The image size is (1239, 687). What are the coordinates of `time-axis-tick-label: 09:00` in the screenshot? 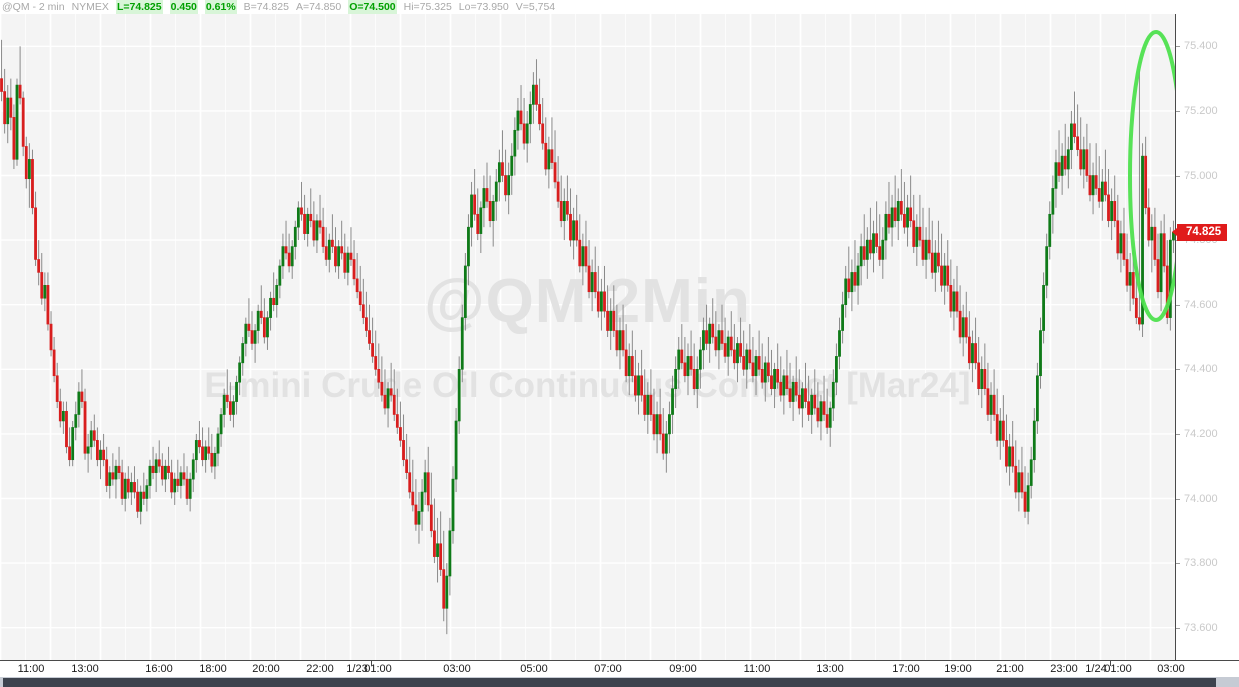 It's located at (683, 669).